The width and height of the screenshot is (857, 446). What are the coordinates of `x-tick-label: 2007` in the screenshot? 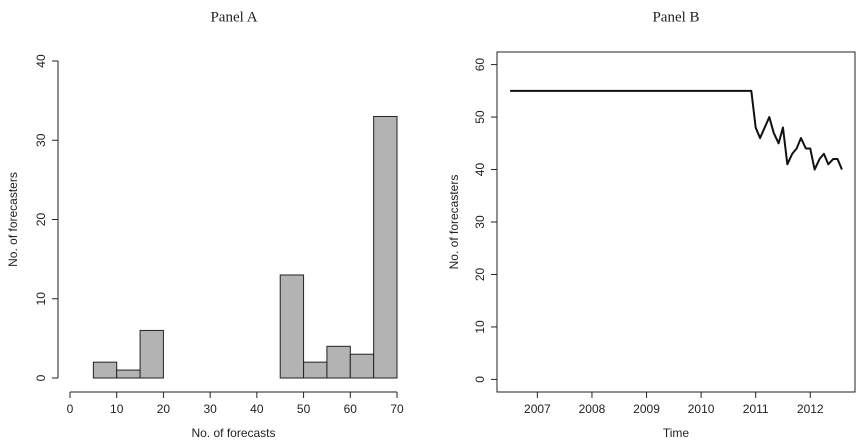 It's located at (537, 409).